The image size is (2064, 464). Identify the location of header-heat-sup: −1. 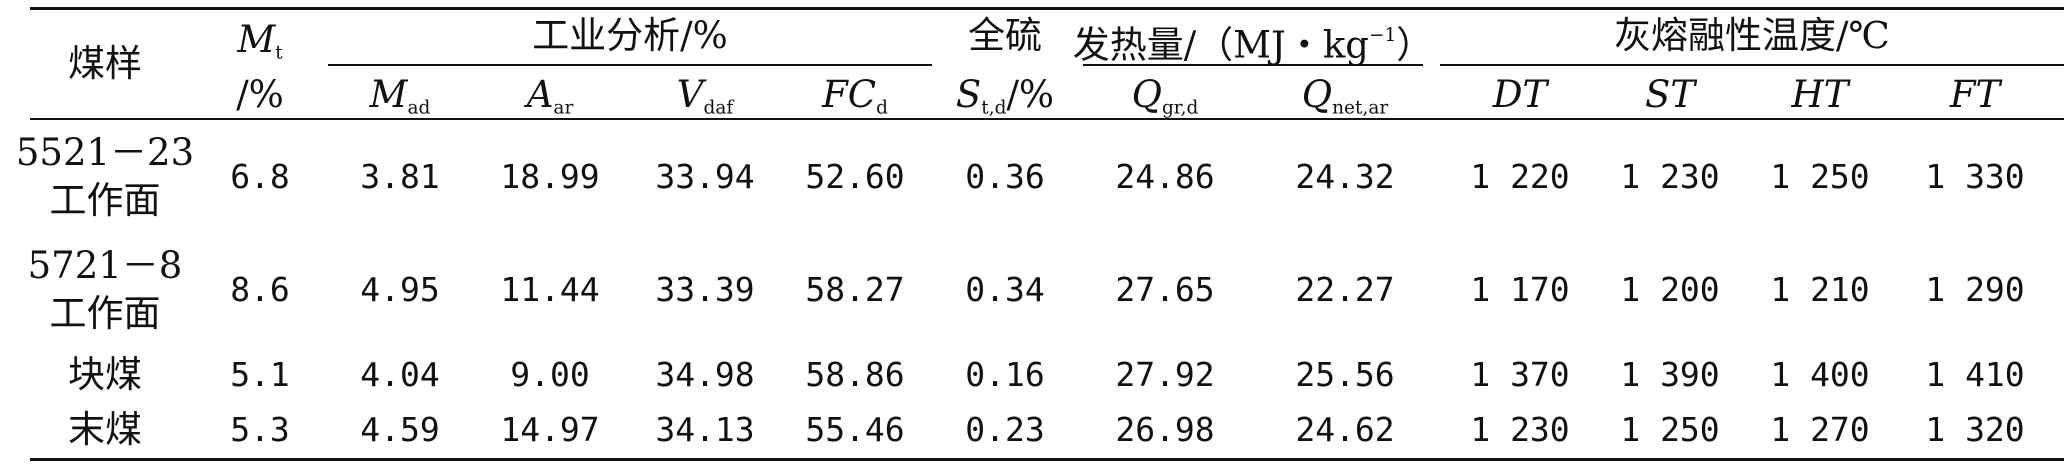
(1383, 35).